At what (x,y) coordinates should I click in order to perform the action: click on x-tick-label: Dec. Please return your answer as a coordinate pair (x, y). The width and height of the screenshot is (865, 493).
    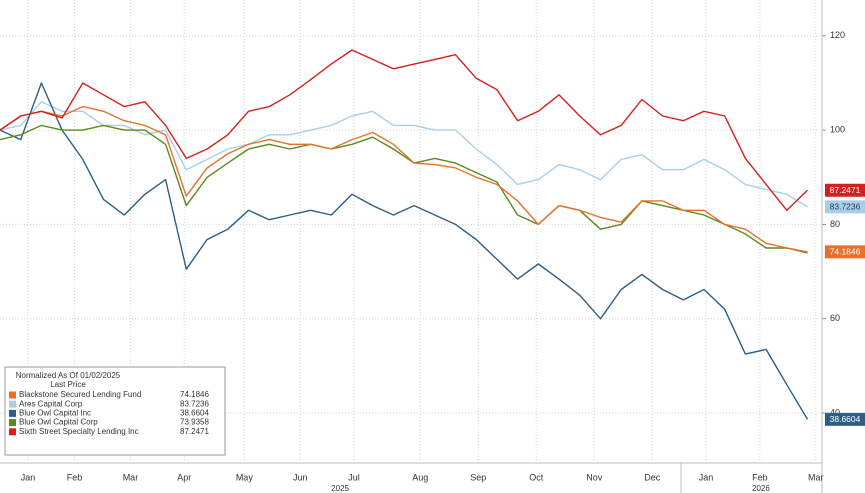
    Looking at the image, I should click on (652, 477).